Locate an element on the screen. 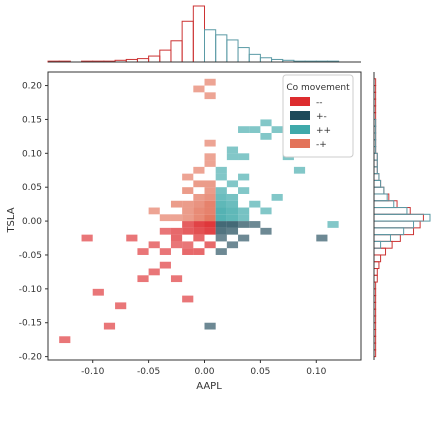 The height and width of the screenshot is (428, 433). y-tick-label: 0.10 is located at coordinates (32, 154).